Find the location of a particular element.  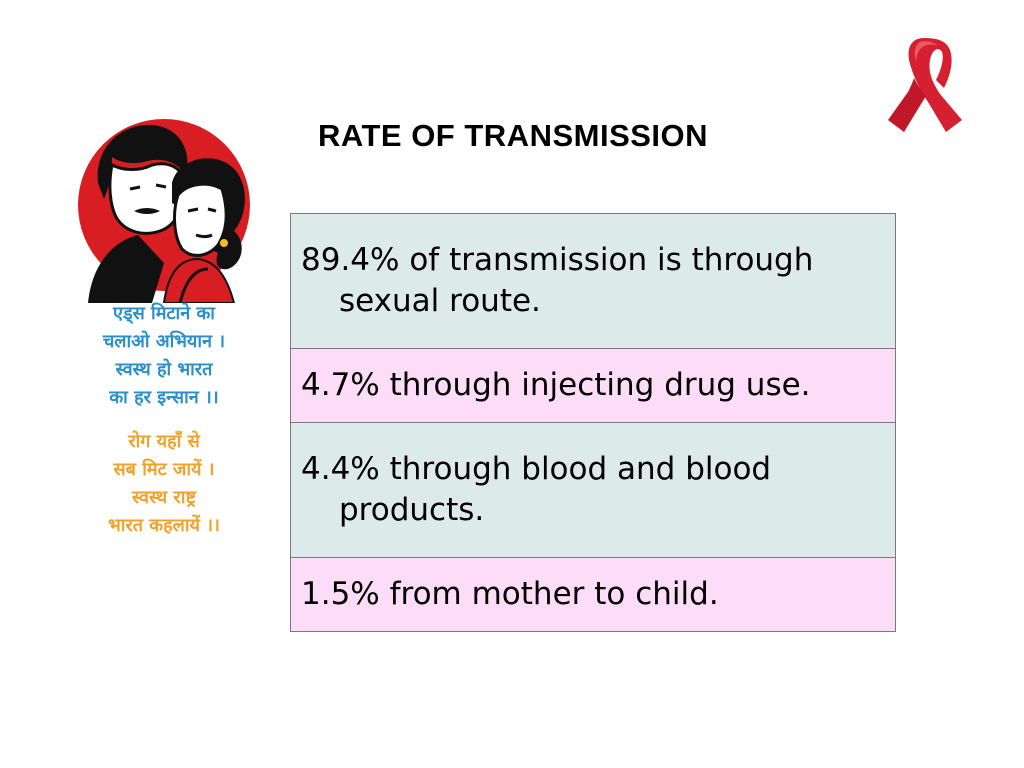

slogan-line: स्वस्थ हो भारत is located at coordinates (164, 369).